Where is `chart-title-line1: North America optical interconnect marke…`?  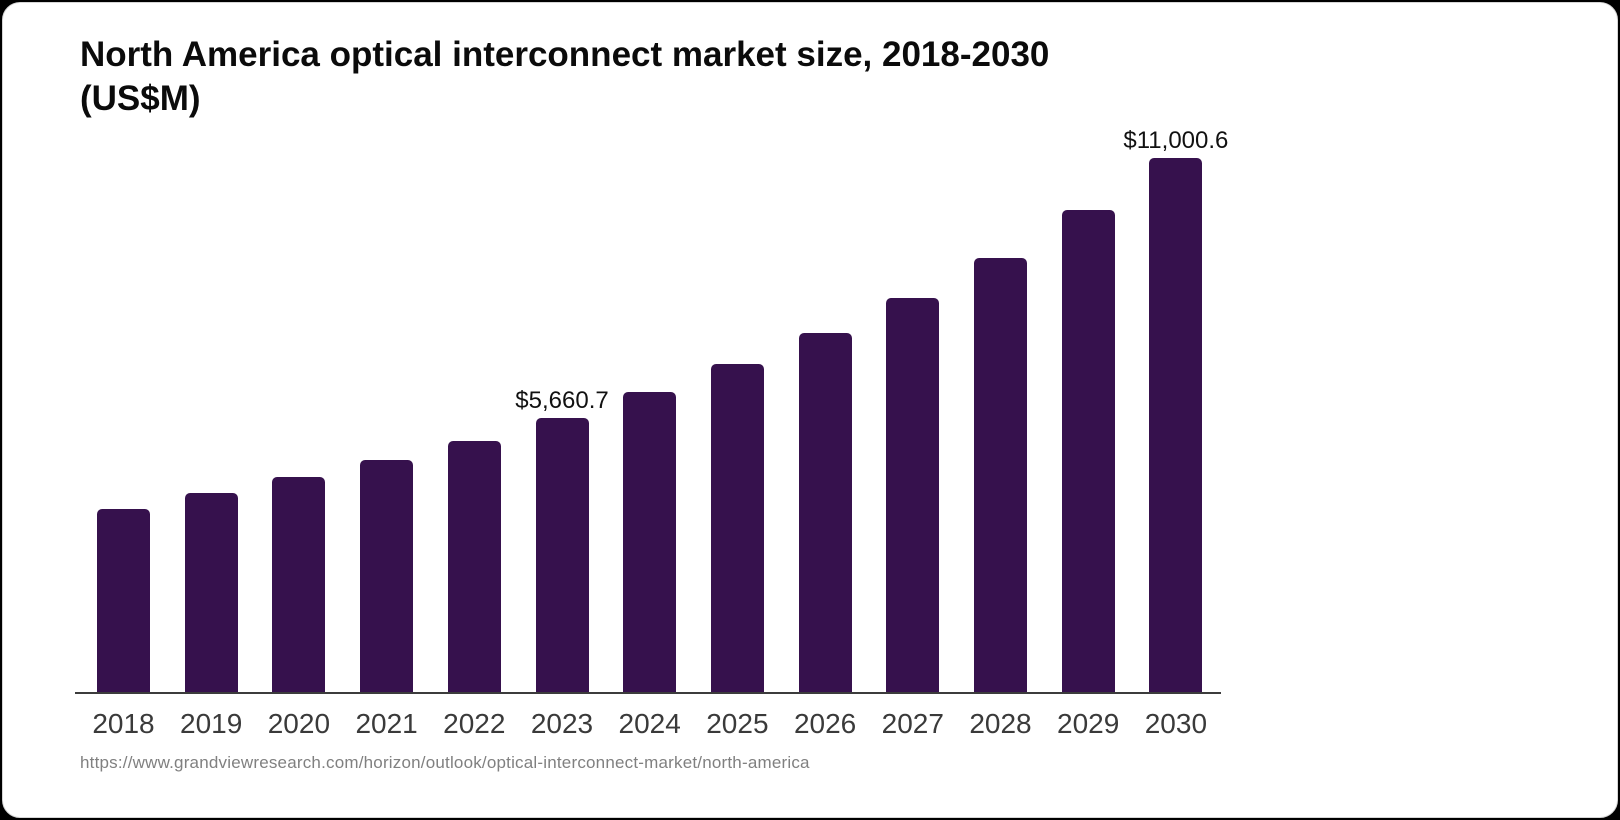 chart-title-line1: North America optical interconnect marke… is located at coordinates (565, 54).